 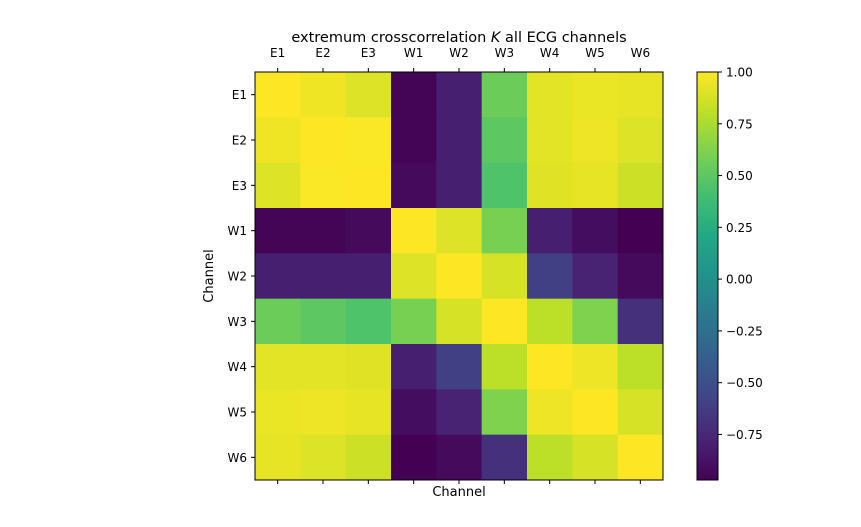 What do you see at coordinates (504, 367) in the screenshot?
I see `heatmap-cell-W4-W3` at bounding box center [504, 367].